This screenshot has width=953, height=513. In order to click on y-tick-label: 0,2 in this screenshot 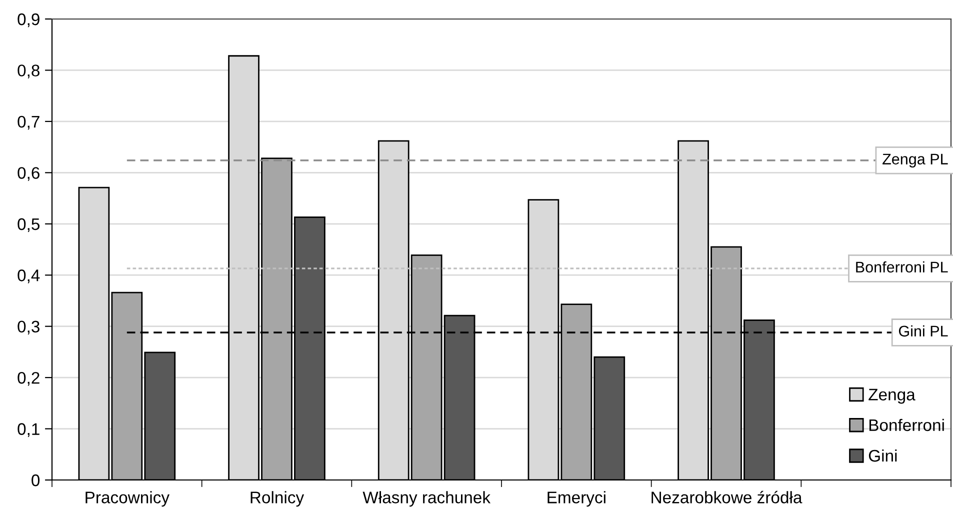, I will do `click(29, 379)`.